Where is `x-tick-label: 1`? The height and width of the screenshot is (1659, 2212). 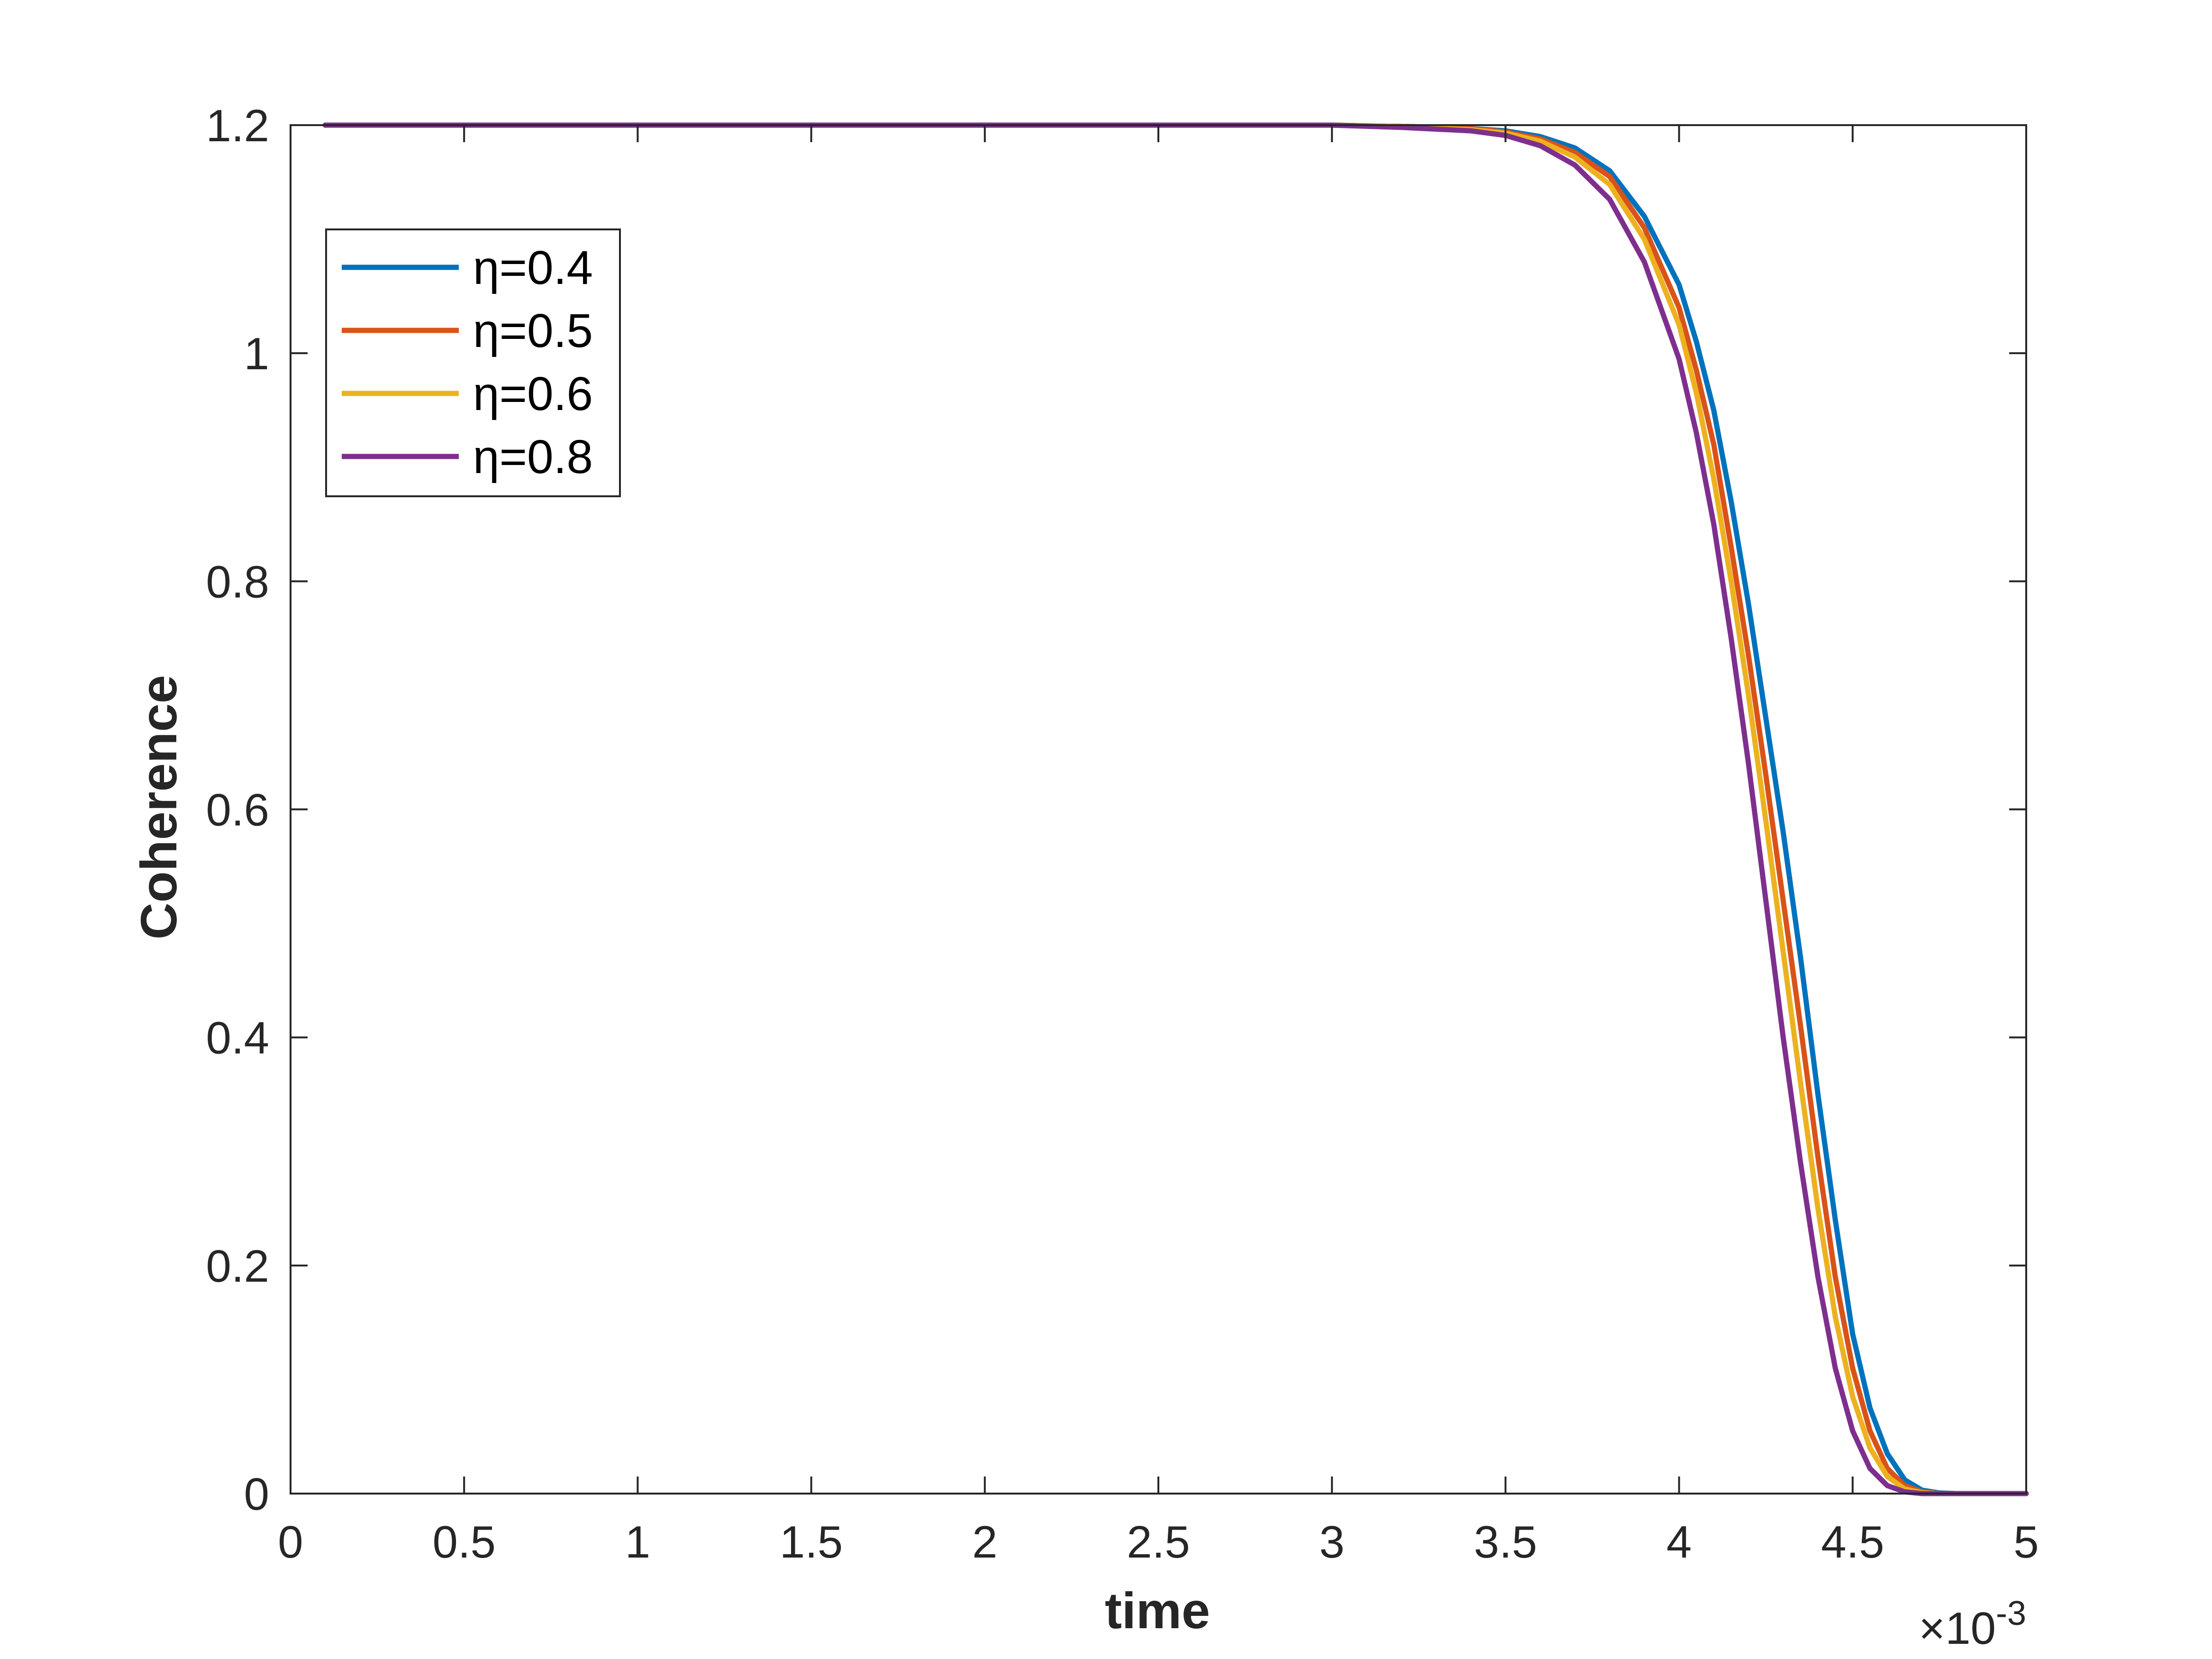
x-tick-label: 1 is located at coordinates (637, 1542).